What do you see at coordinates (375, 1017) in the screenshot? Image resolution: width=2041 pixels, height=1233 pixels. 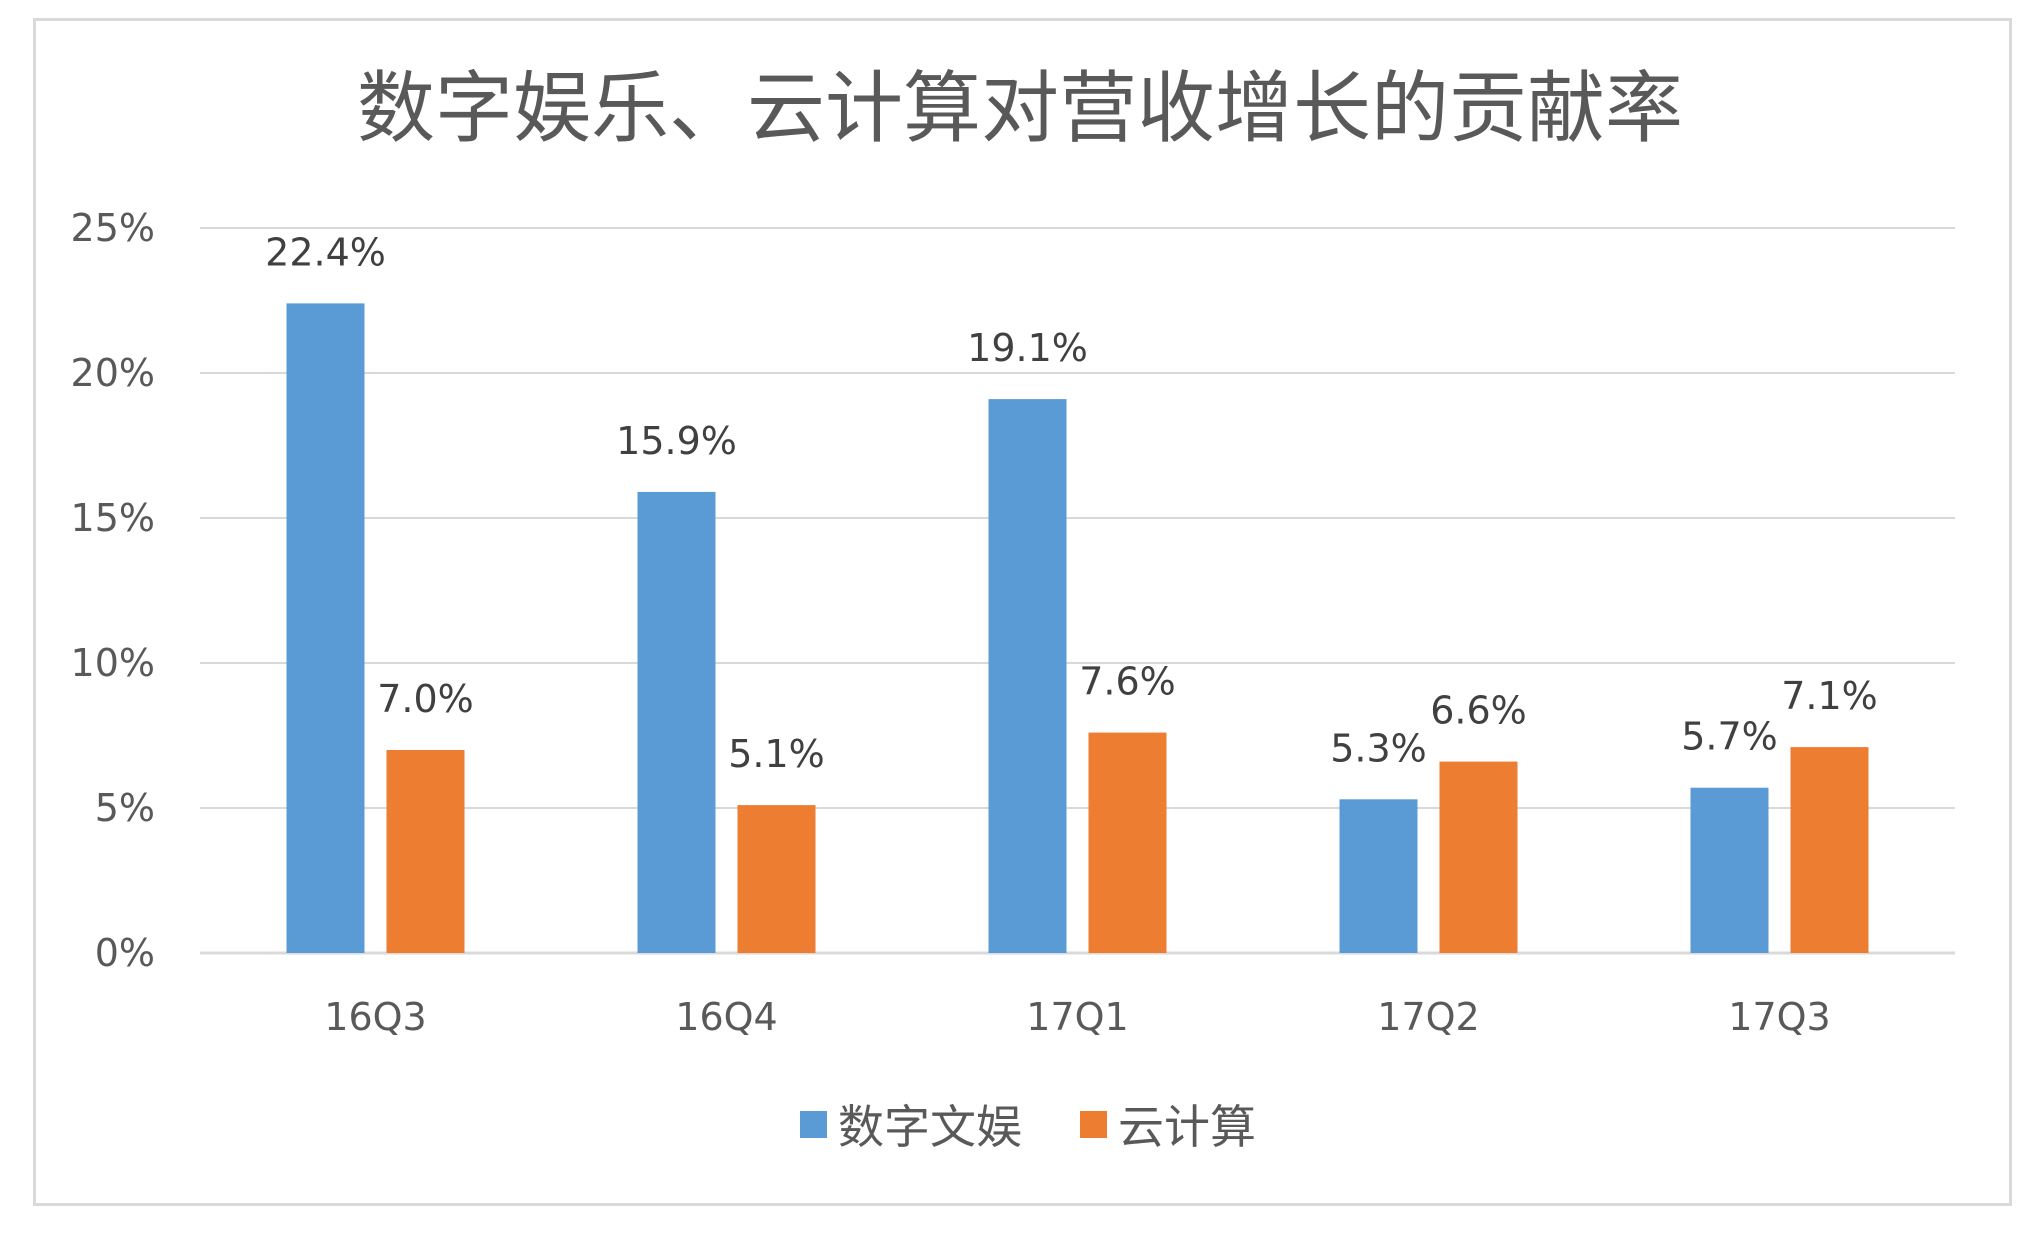 I see `x-tick-label: 16Q3` at bounding box center [375, 1017].